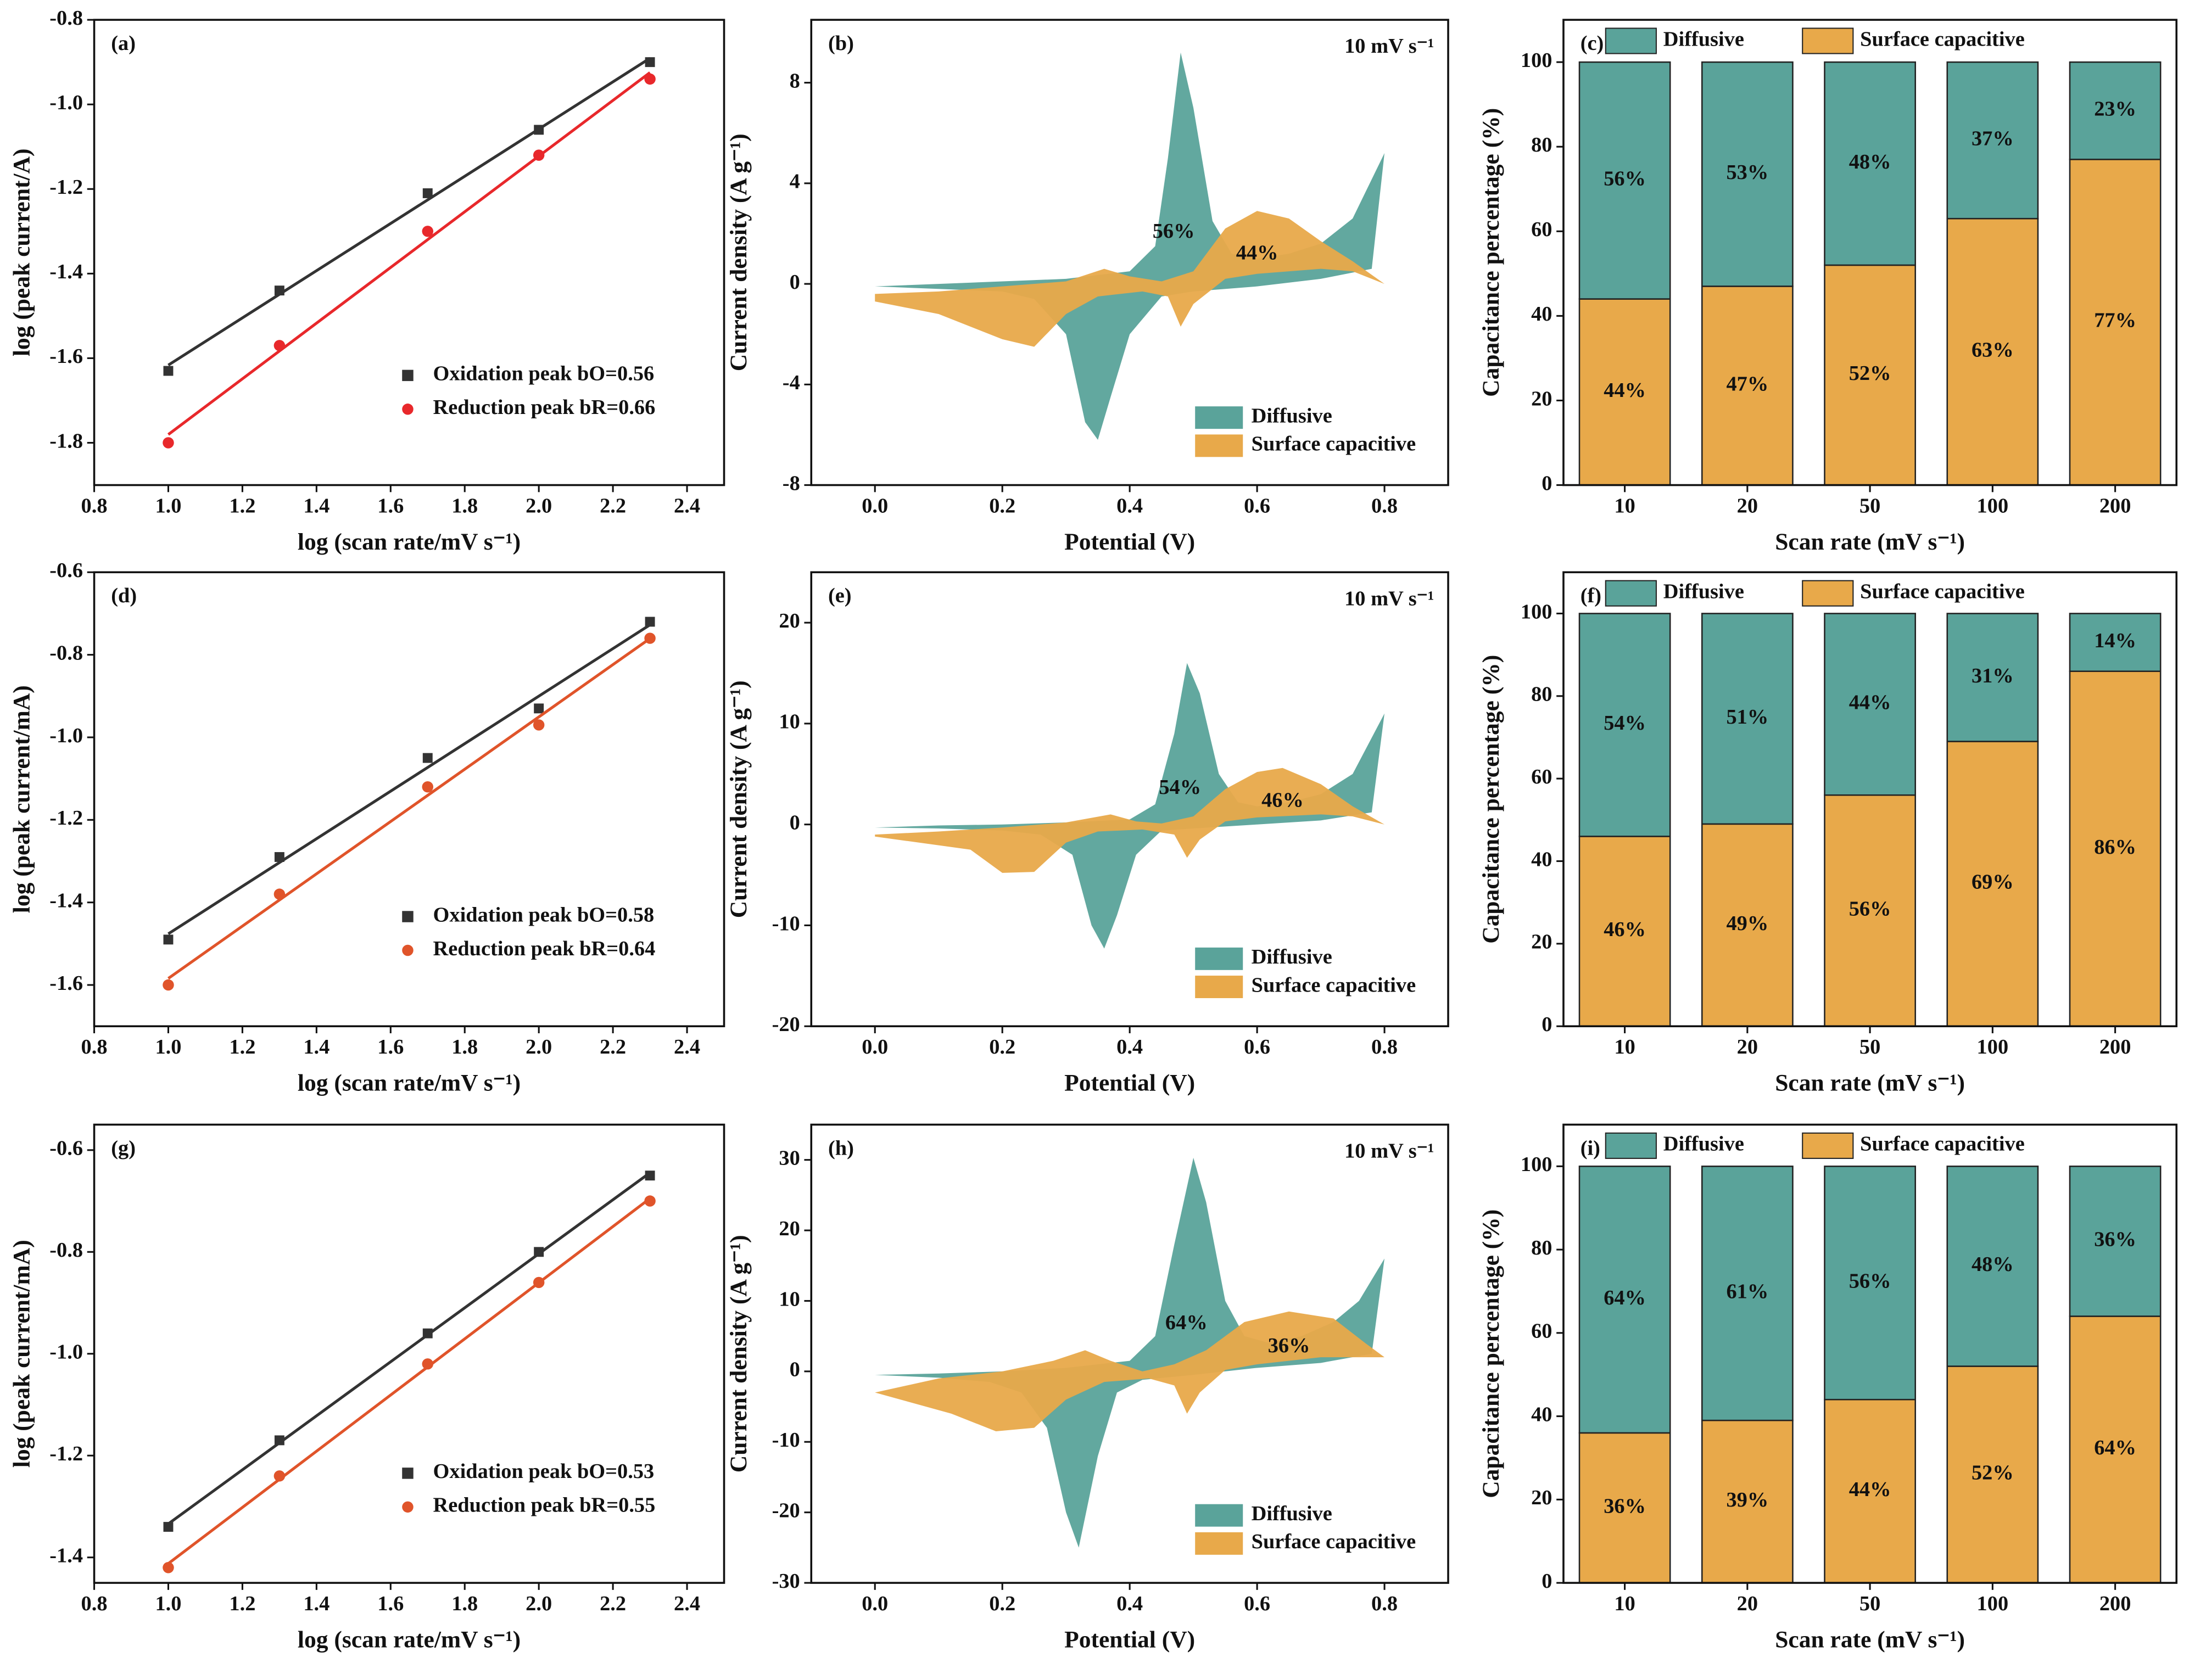 The image size is (2206, 1680). Describe the element at coordinates (1747, 1047) in the screenshot. I see `x-tick-label: 20` at that location.